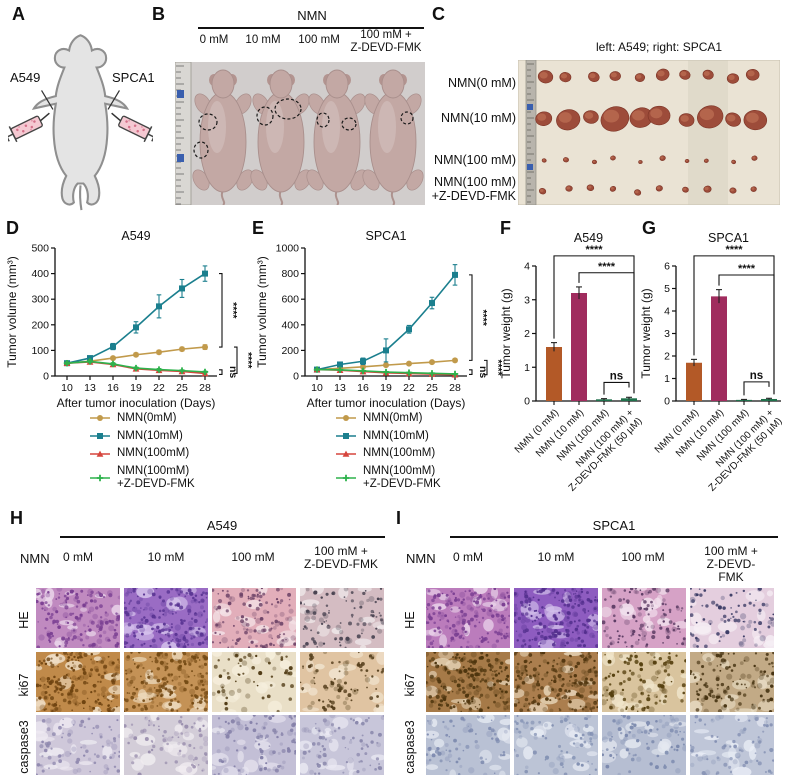 This screenshot has width=785, height=776. Describe the element at coordinates (78, 682) in the screenshot. I see `histology-image-h-ki67-col0` at that location.